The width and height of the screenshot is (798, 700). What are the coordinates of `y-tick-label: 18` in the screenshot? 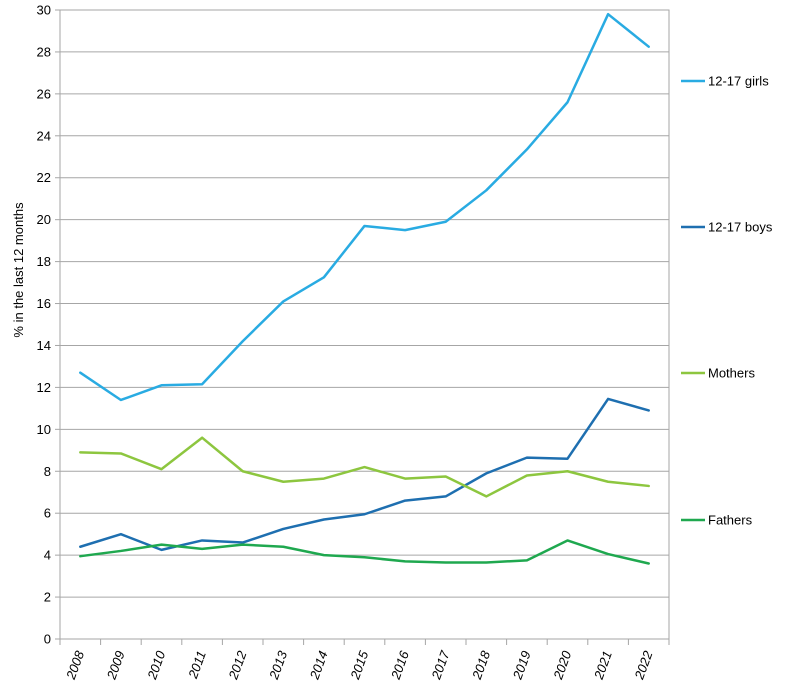 It's located at (44, 261).